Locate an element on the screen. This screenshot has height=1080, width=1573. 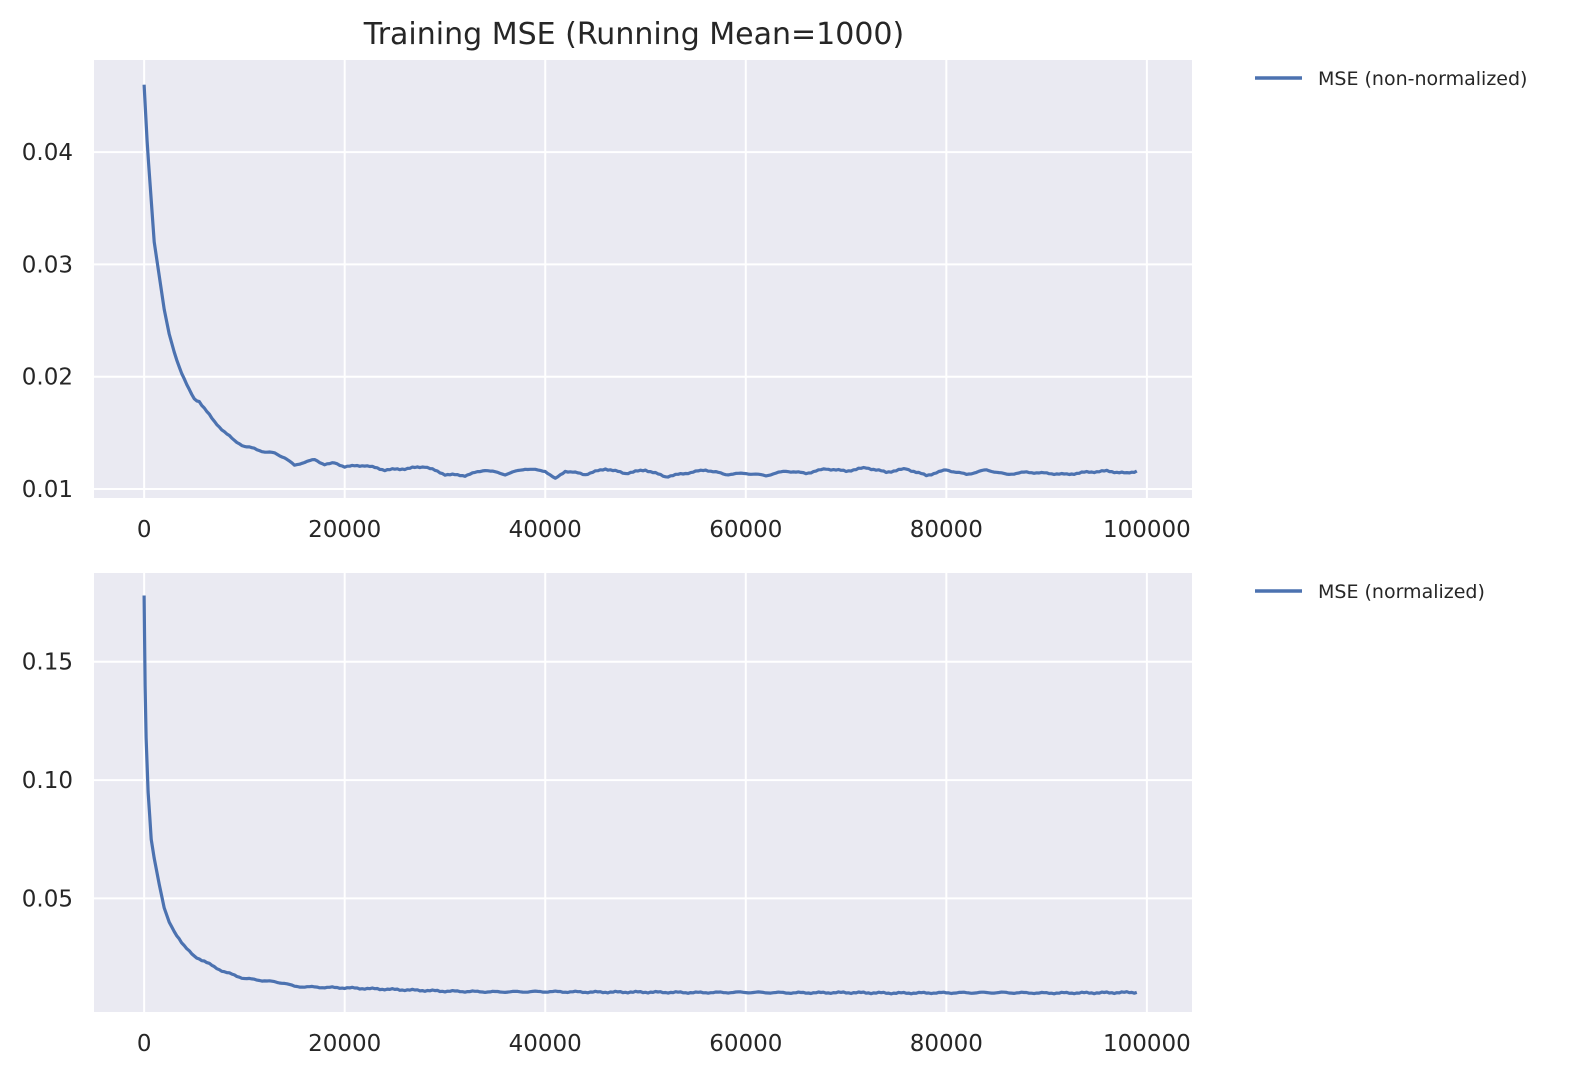
y-tick-label: 0.03 is located at coordinates (47, 265).